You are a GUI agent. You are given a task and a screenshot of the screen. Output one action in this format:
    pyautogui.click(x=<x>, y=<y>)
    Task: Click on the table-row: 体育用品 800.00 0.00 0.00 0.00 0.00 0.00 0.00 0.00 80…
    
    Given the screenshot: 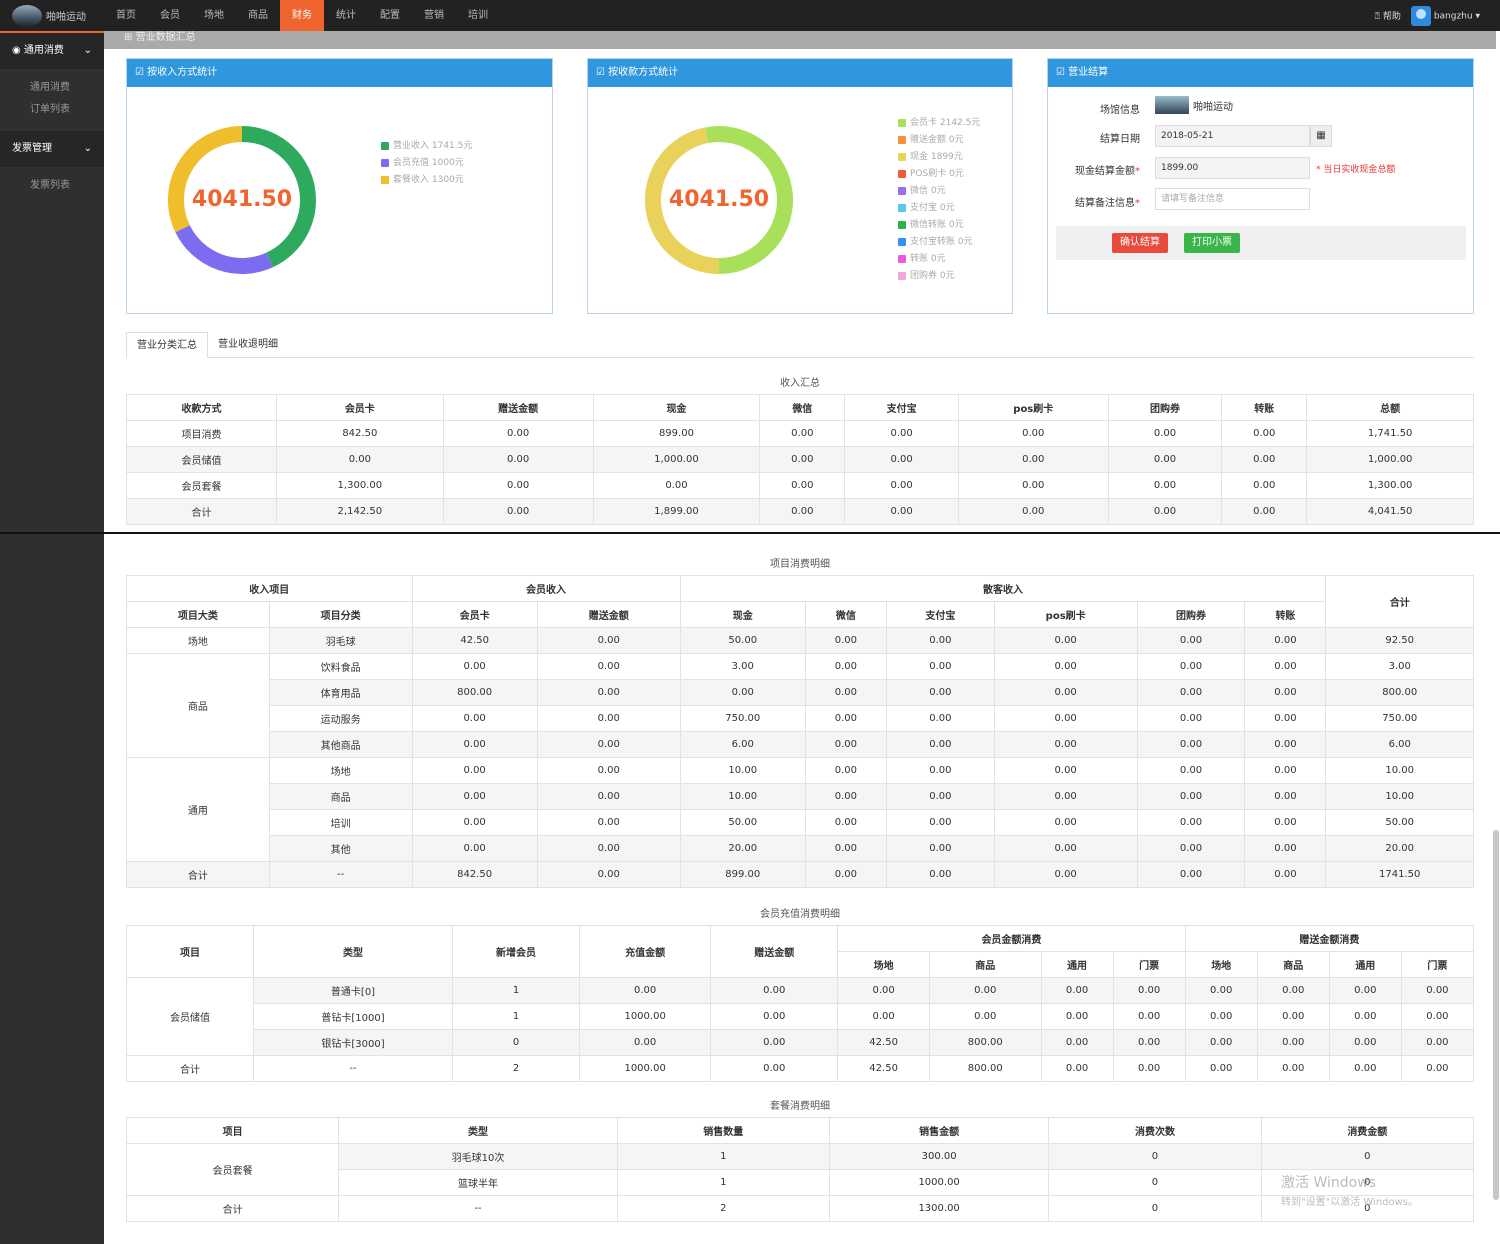 What is the action you would take?
    pyautogui.click(x=800, y=692)
    